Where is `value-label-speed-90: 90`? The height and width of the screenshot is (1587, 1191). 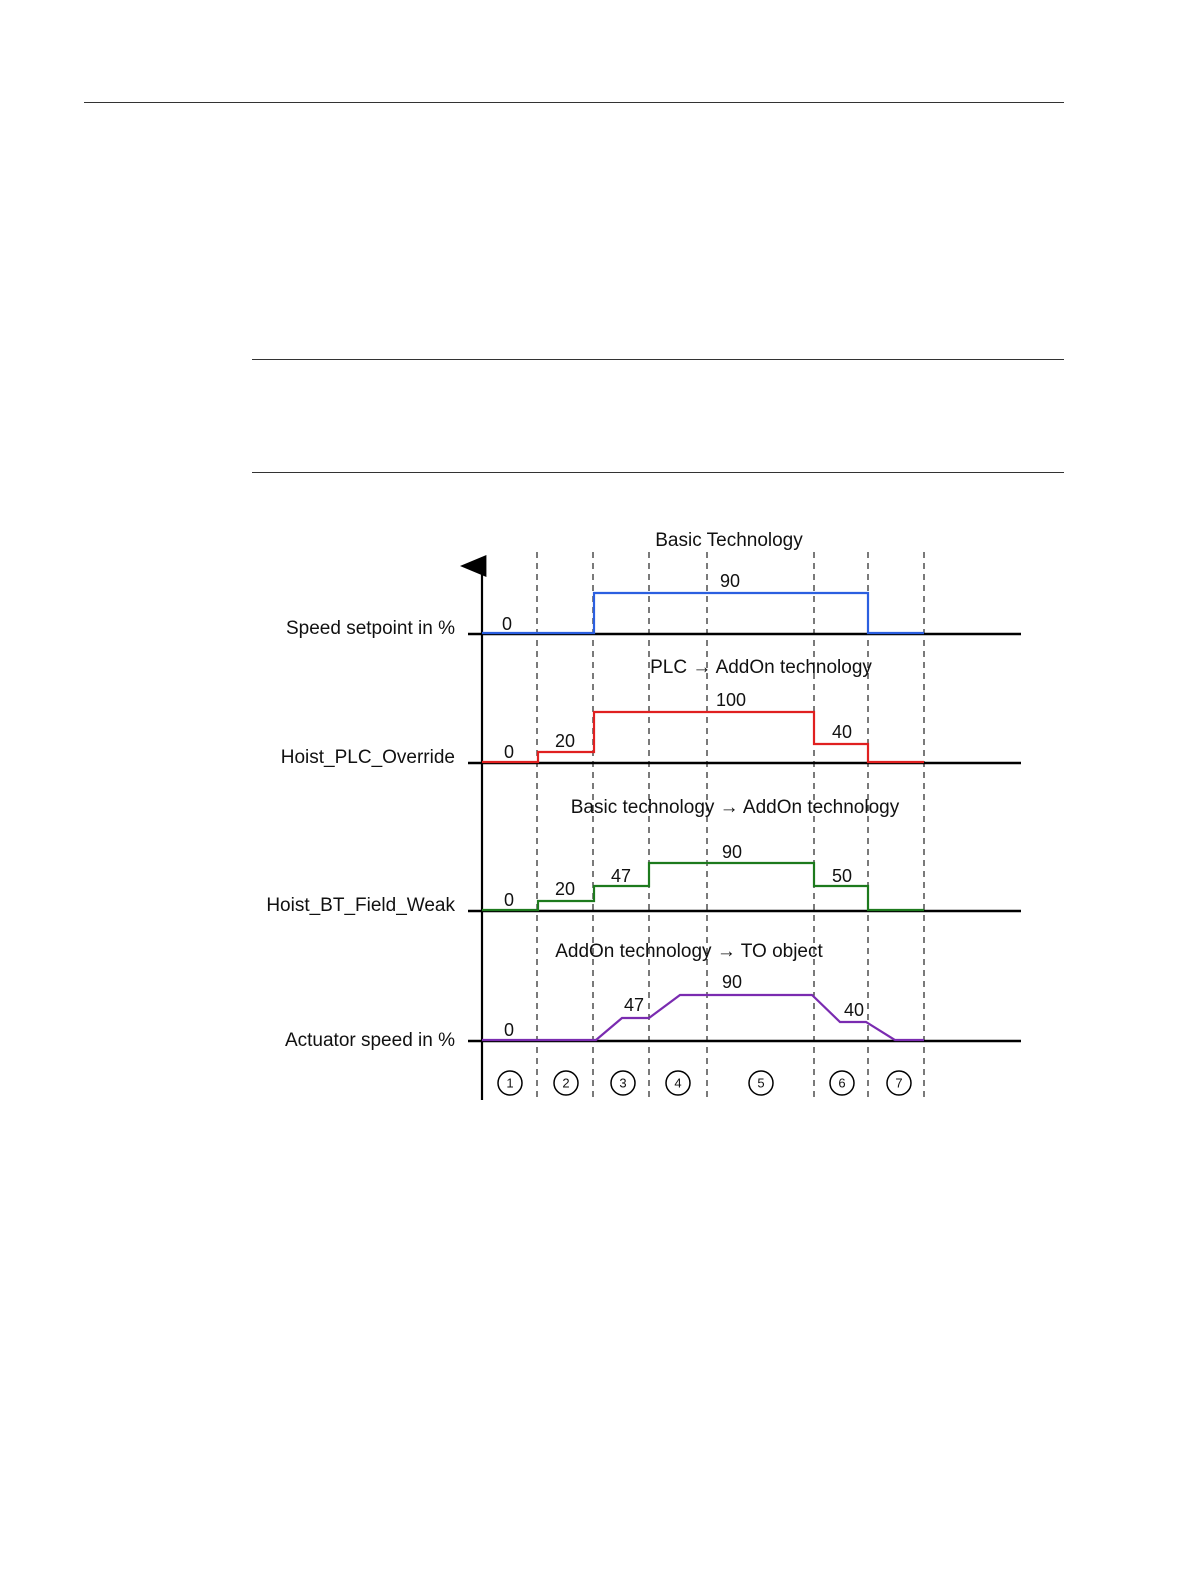 value-label-speed-90: 90 is located at coordinates (730, 581).